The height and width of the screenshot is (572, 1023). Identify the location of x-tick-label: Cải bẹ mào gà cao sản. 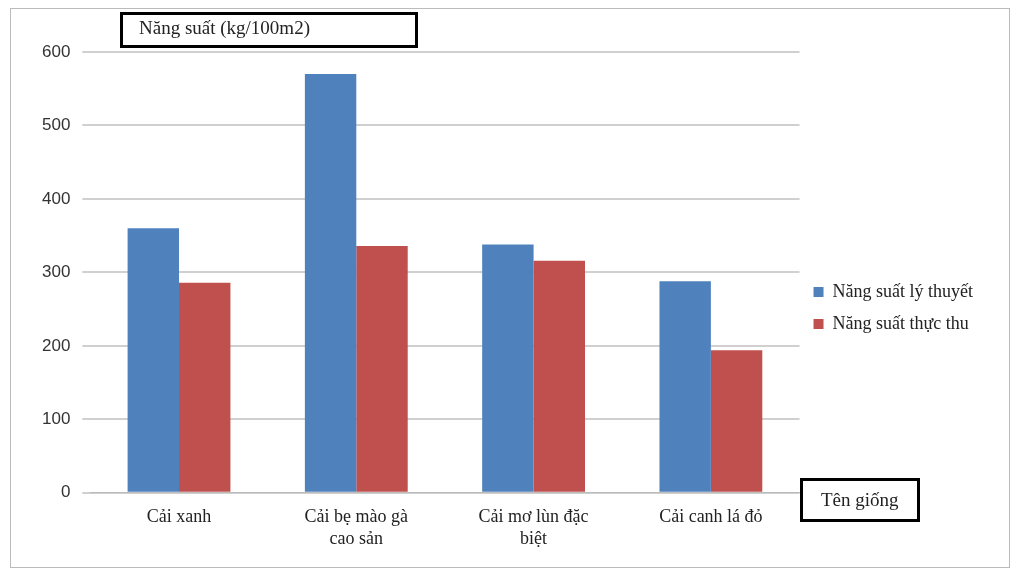
(356, 527).